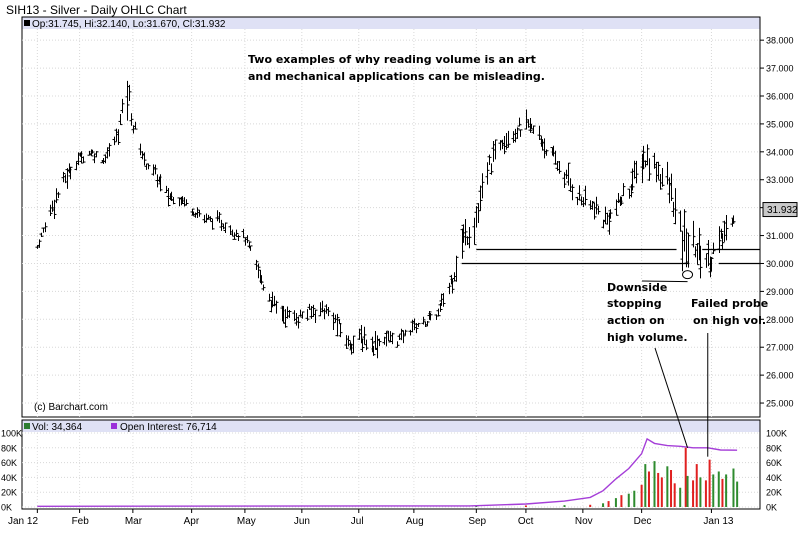  What do you see at coordinates (780, 152) in the screenshot?
I see `price-tick-label: 34.000` at bounding box center [780, 152].